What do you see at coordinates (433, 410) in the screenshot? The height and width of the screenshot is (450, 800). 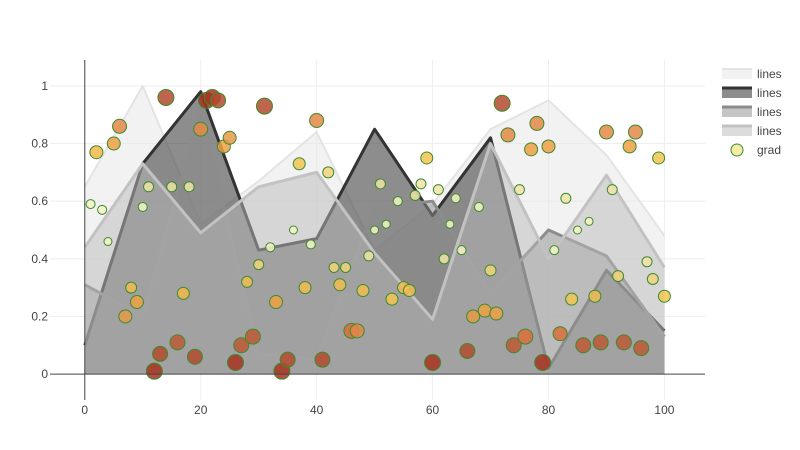 I see `x-tick-label: 60` at bounding box center [433, 410].